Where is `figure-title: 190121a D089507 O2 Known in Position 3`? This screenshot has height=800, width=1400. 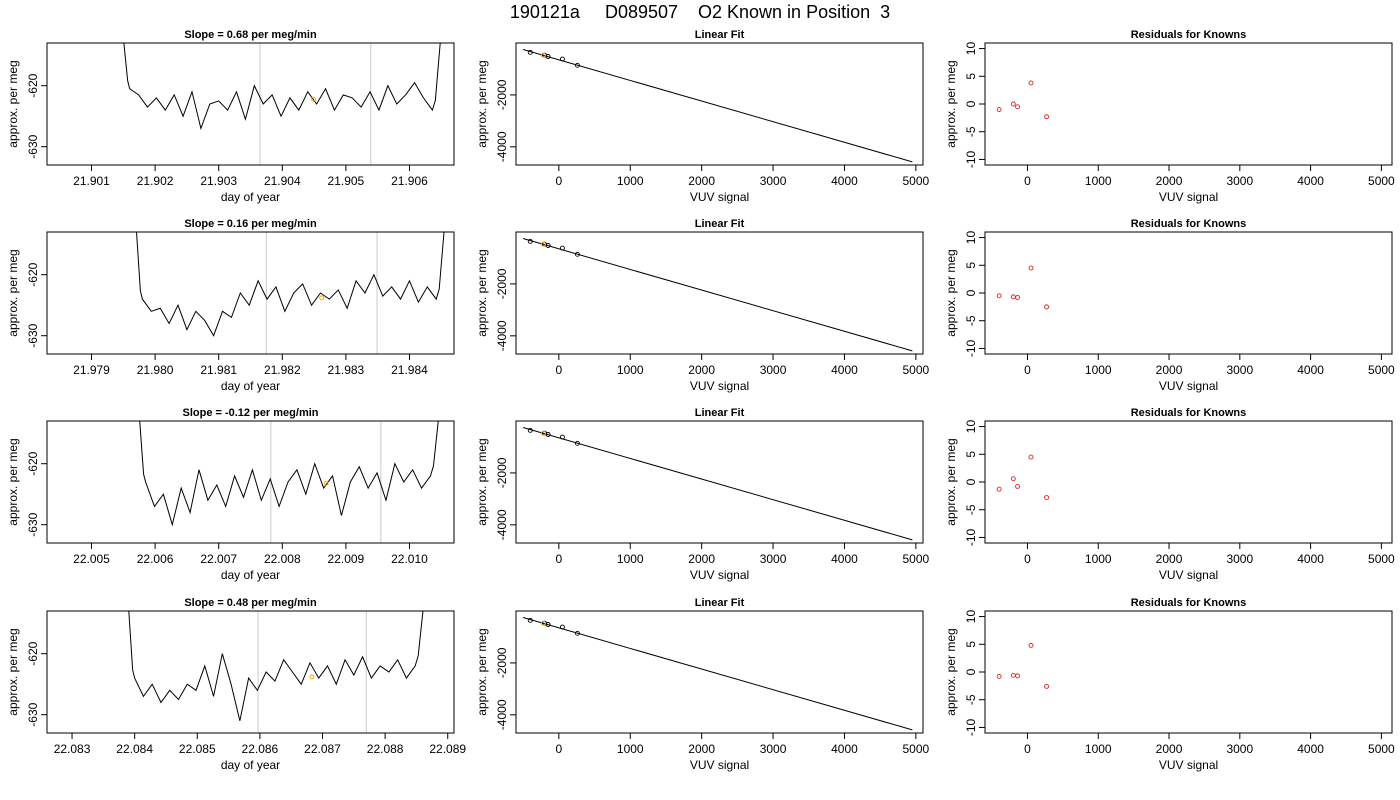
figure-title: 190121a D089507 O2 Known in Position 3 is located at coordinates (700, 12).